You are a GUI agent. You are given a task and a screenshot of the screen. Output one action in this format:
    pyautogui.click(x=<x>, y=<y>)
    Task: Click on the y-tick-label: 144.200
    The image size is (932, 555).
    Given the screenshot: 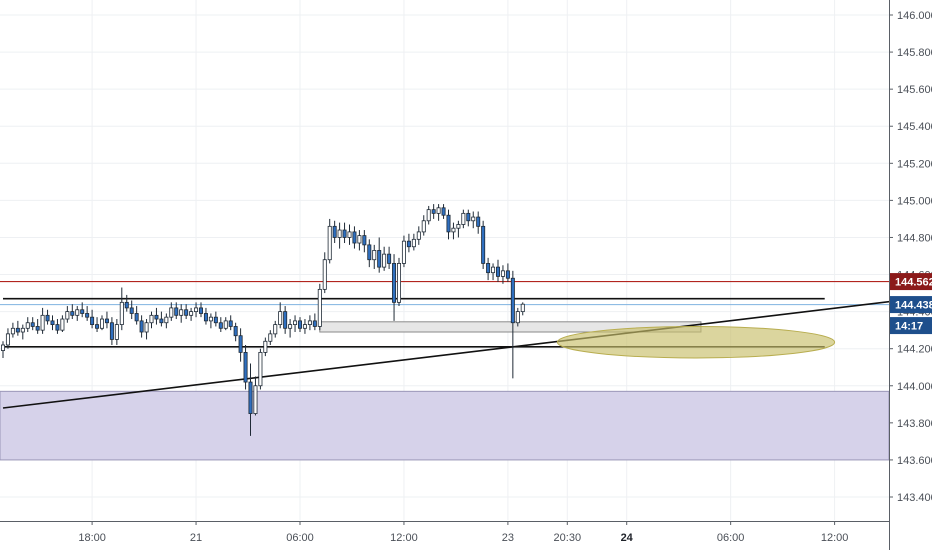 What is the action you would take?
    pyautogui.click(x=914, y=350)
    